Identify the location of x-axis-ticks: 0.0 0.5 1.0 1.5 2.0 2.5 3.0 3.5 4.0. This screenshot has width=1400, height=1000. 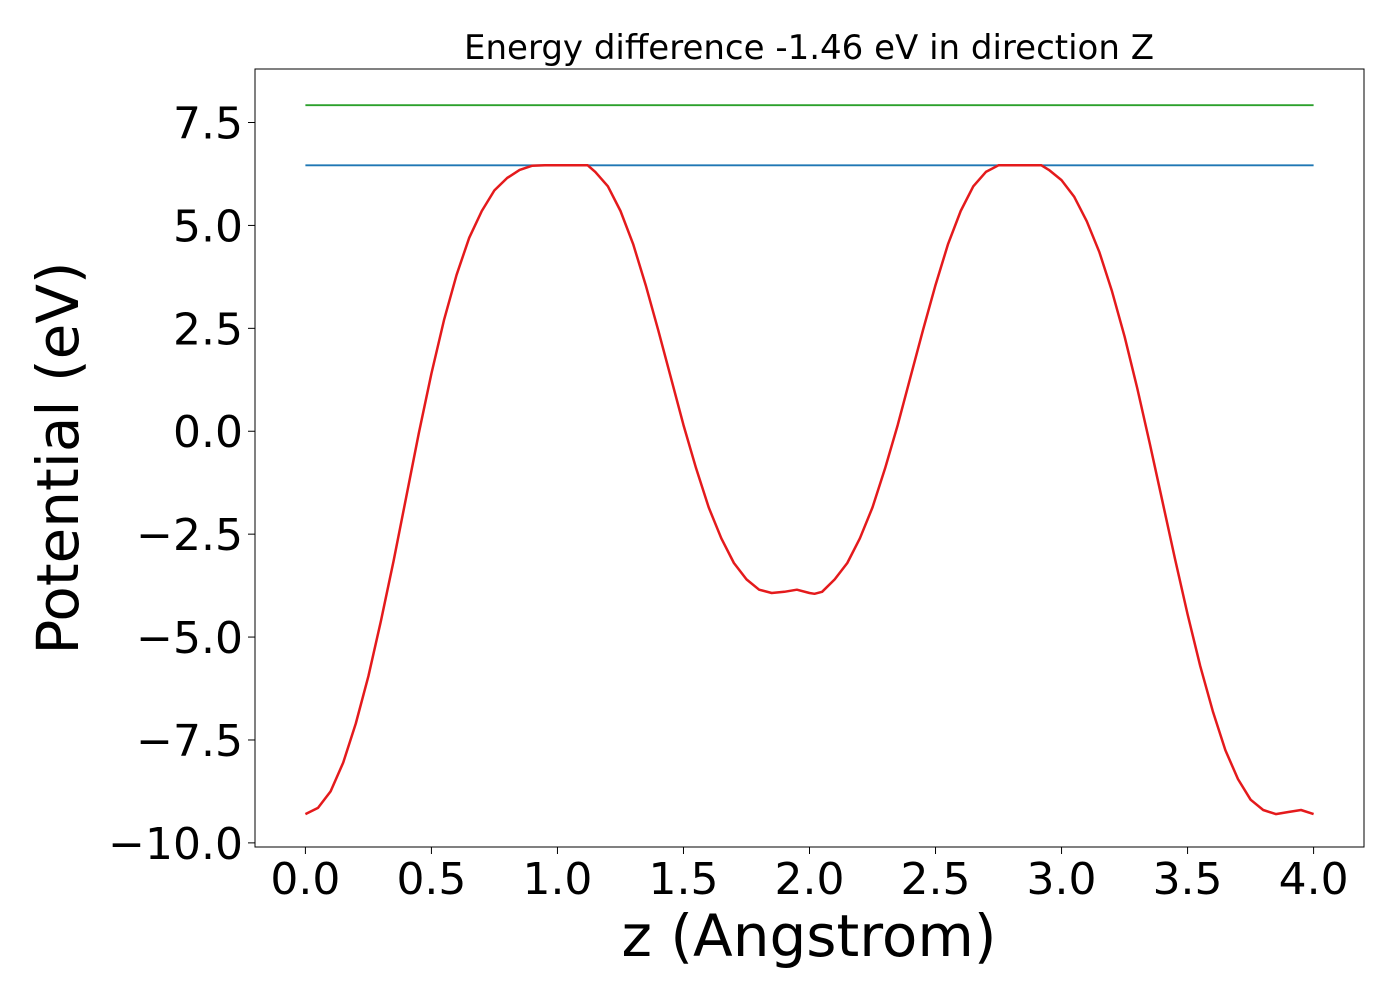
(809, 876).